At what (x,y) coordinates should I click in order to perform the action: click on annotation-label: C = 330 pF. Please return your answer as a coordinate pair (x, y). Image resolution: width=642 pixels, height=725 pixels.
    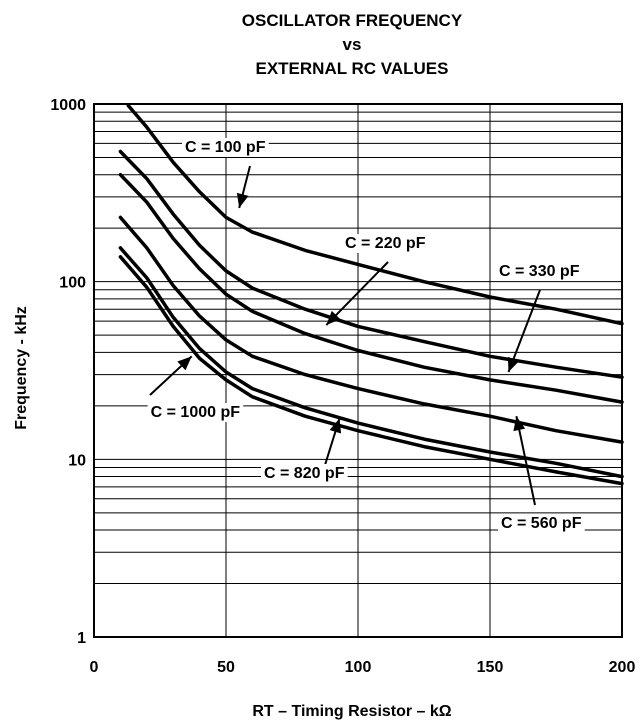
    Looking at the image, I should click on (539, 271).